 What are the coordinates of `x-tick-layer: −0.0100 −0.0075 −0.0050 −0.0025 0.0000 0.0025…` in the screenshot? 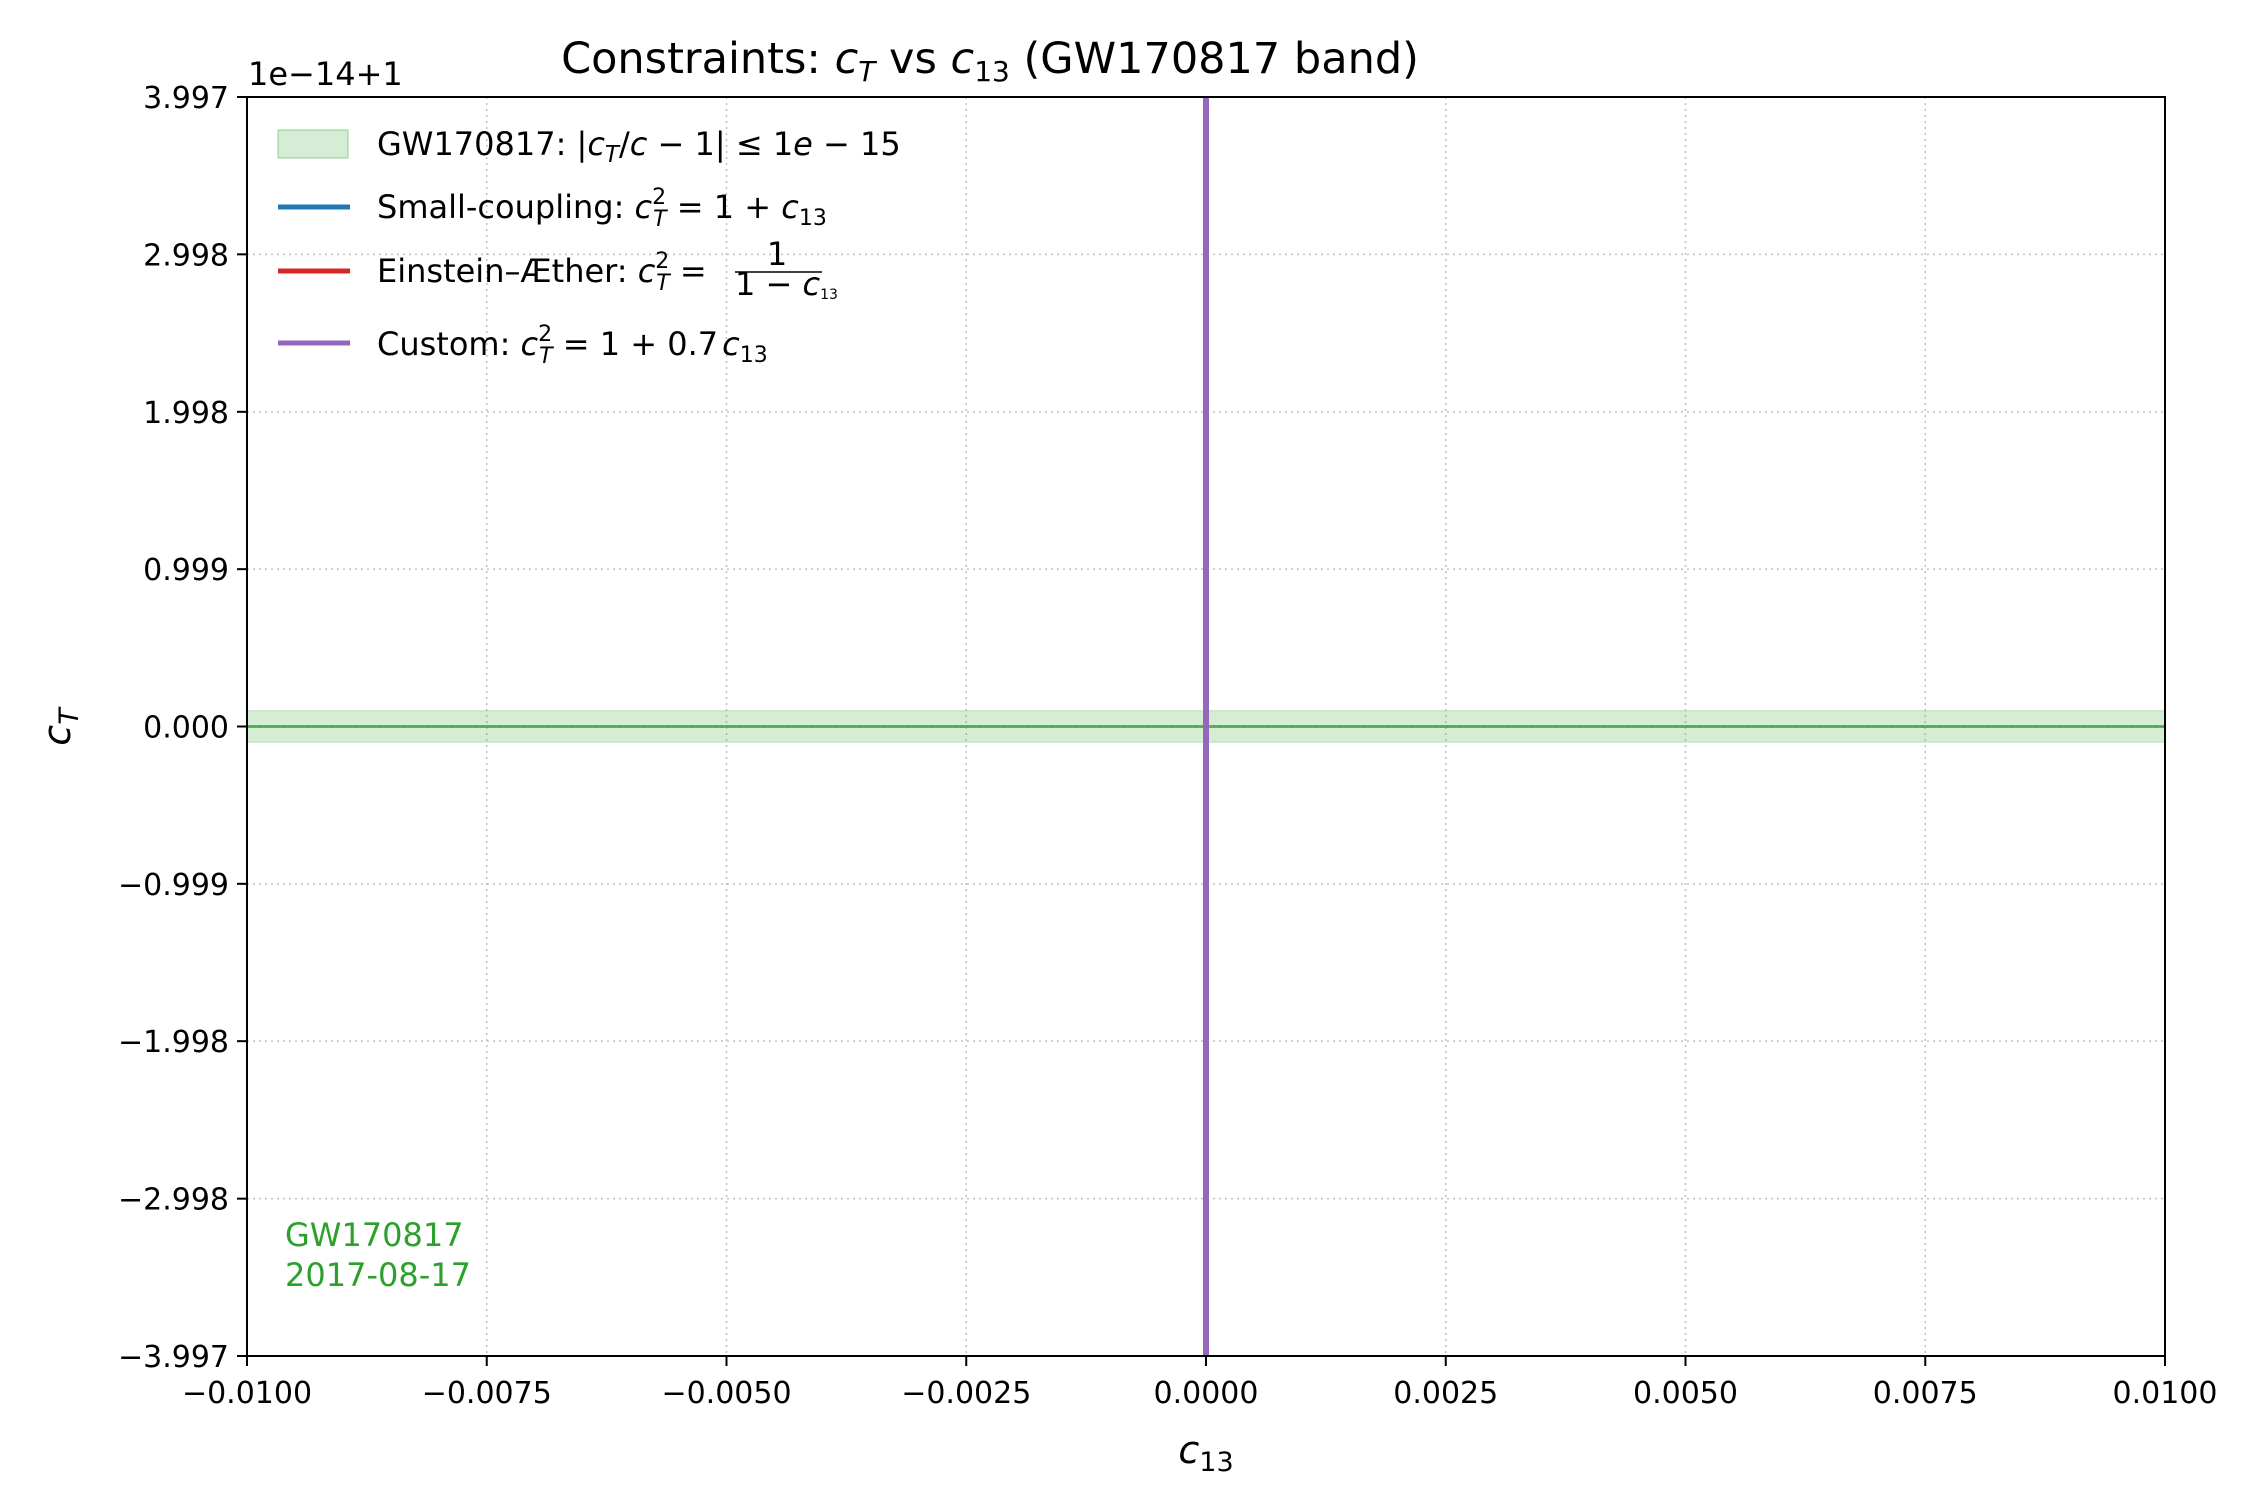 It's located at (1200, 1383).